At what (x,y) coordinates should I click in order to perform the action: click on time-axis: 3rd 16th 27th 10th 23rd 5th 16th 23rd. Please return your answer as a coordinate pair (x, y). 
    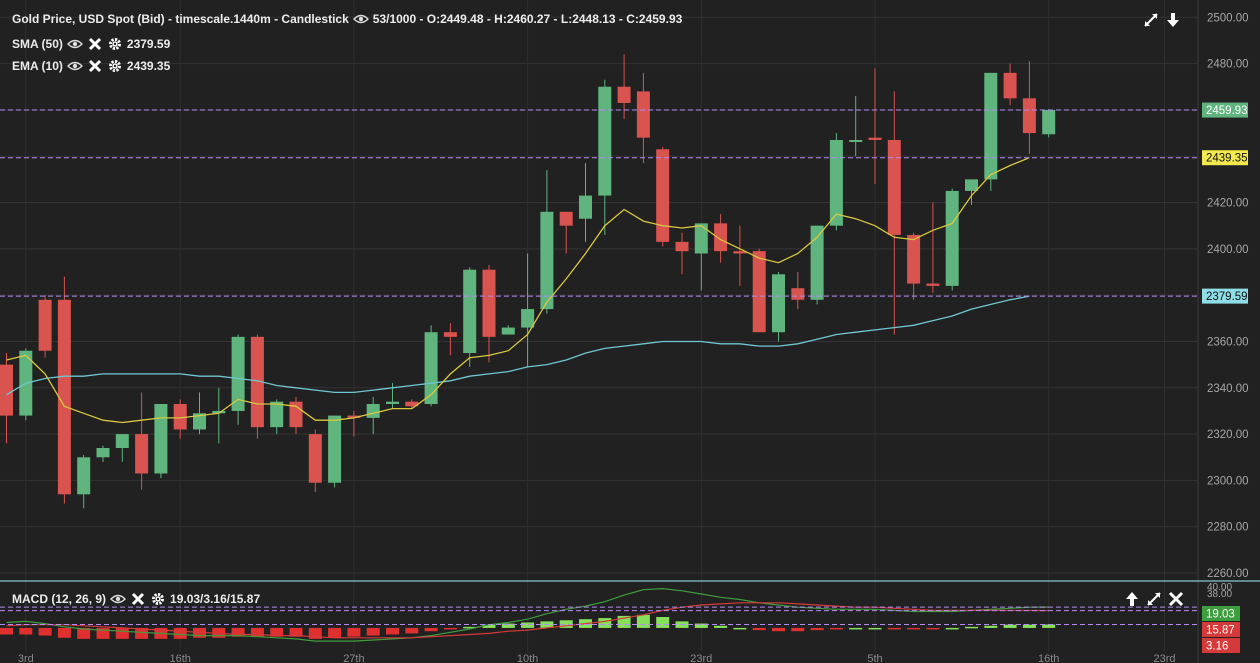
    Looking at the image, I should click on (597, 658).